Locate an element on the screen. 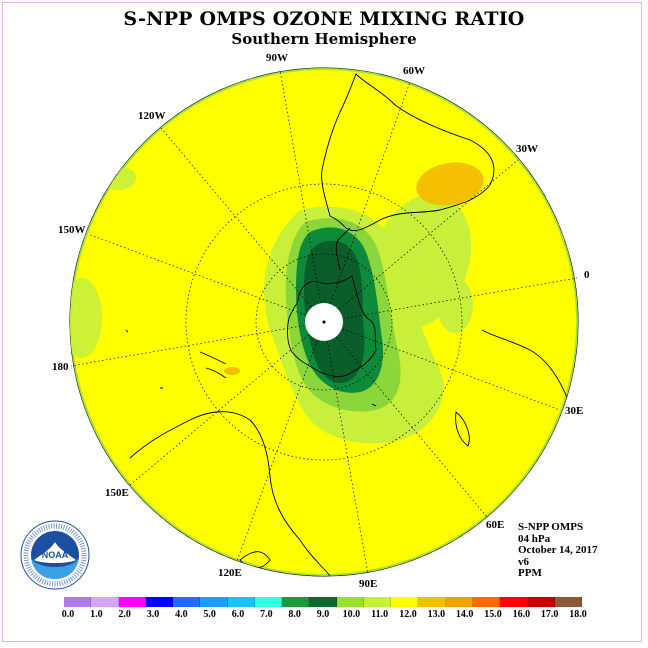 The image size is (648, 648). label-30e: 30E is located at coordinates (574, 411).